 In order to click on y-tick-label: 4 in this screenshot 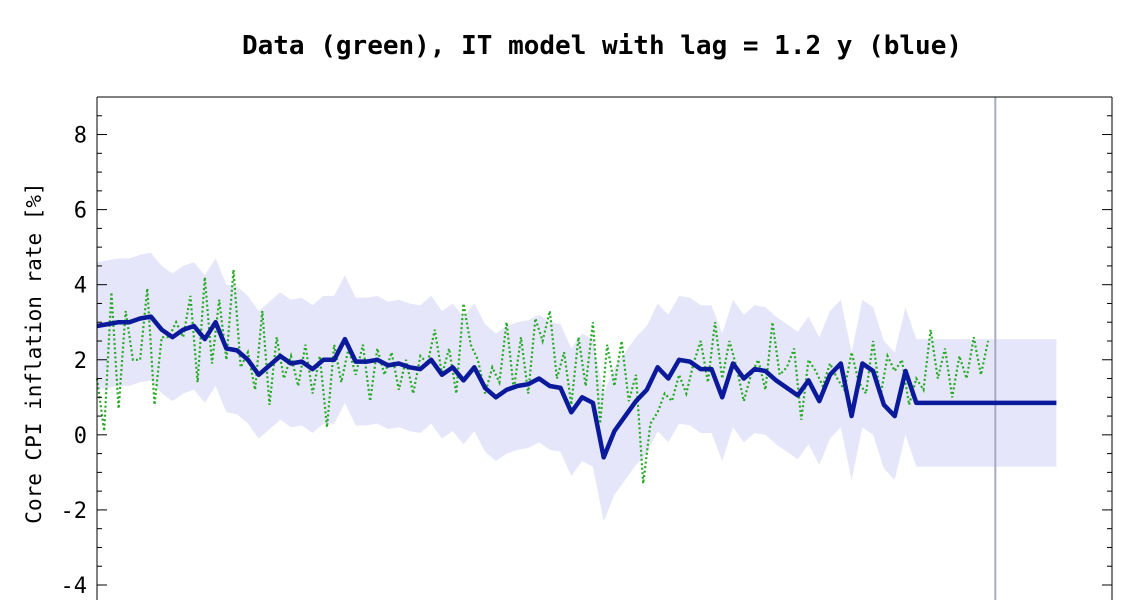, I will do `click(80, 286)`.